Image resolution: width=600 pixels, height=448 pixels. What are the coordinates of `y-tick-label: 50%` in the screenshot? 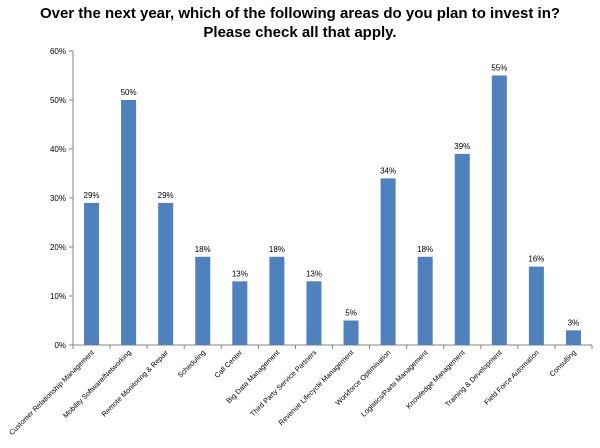 It's located at (58, 100).